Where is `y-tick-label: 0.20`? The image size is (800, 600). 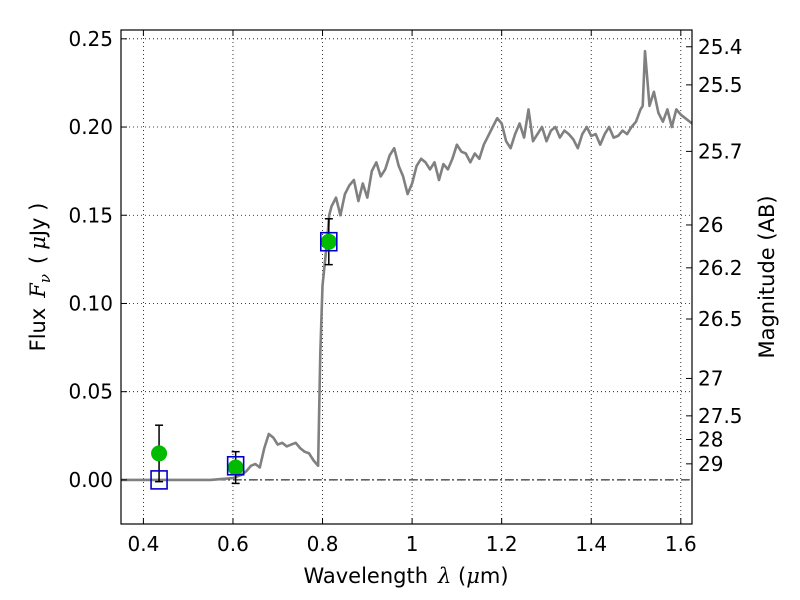 y-tick-label: 0.20 is located at coordinates (90, 127).